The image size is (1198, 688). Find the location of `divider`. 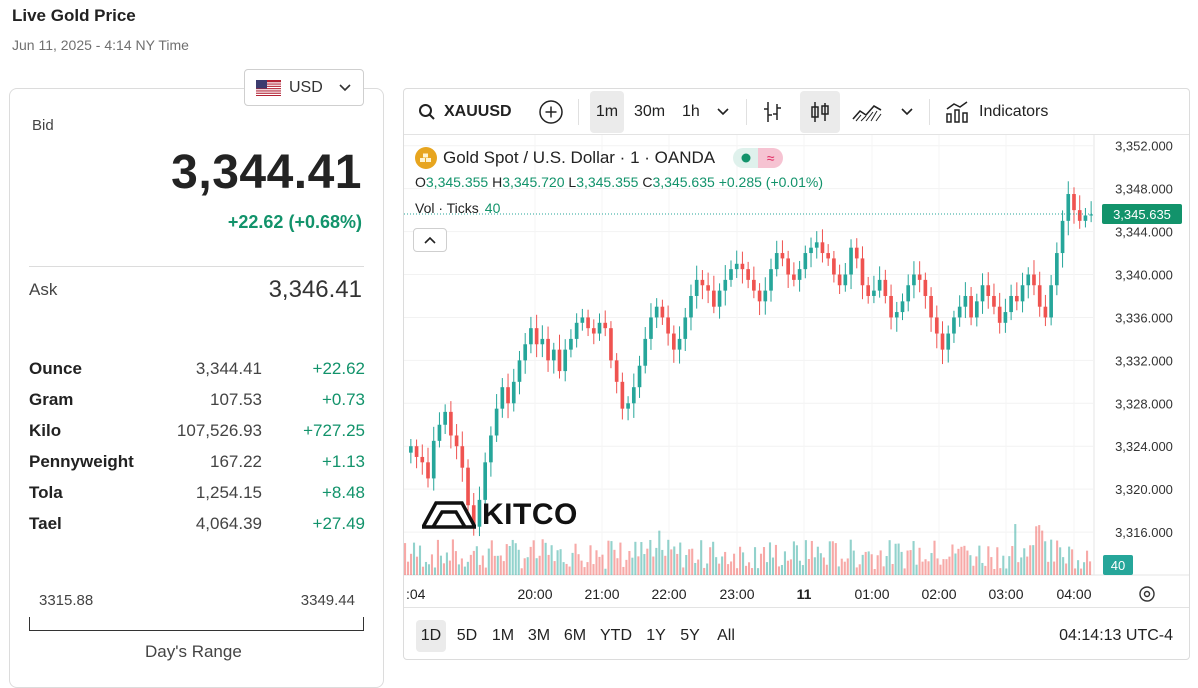

divider is located at coordinates (196, 266).